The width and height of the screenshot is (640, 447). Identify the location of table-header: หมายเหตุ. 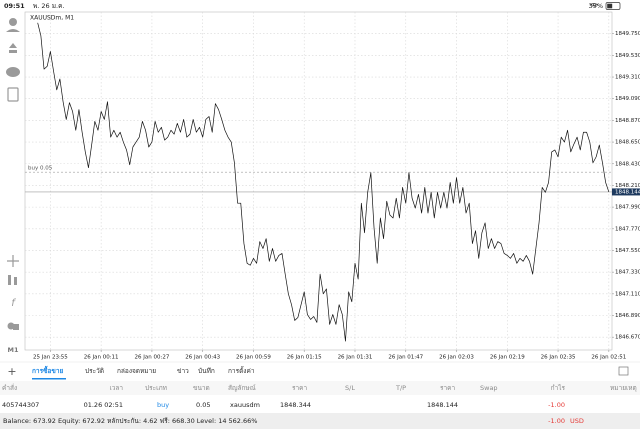
(623, 388).